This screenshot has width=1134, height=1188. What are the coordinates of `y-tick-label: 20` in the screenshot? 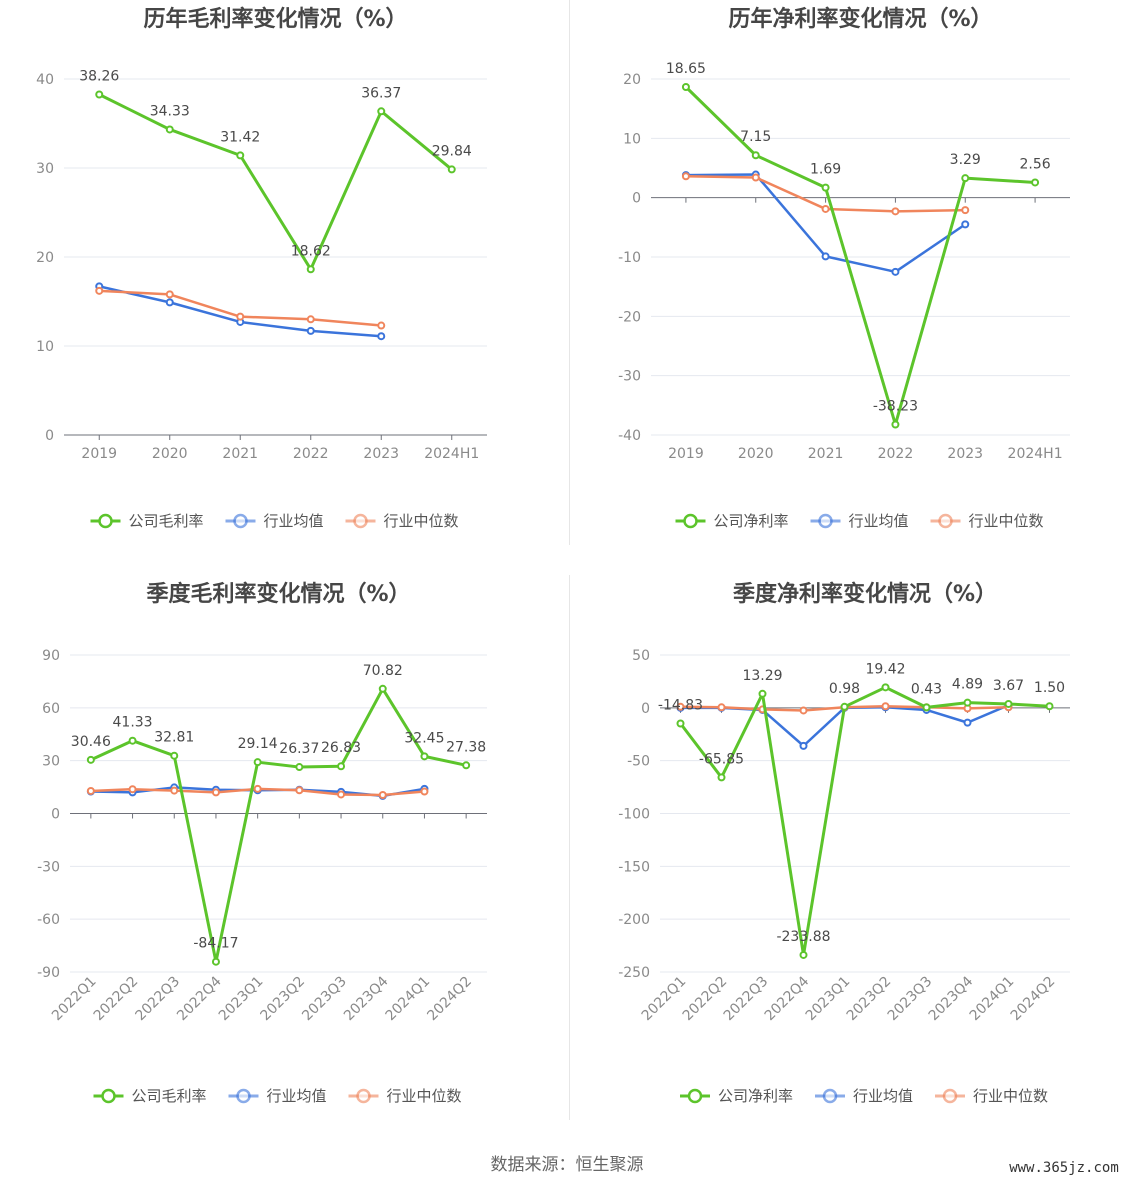 It's located at (632, 80).